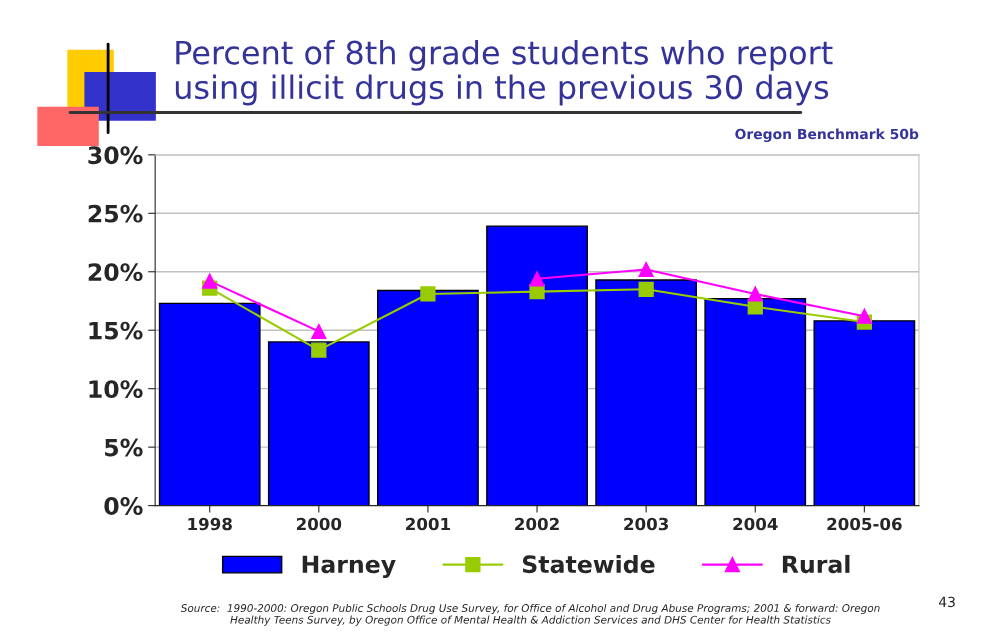 The height and width of the screenshot is (632, 1001). Describe the element at coordinates (946, 602) in the screenshot. I see `text: 43` at that location.